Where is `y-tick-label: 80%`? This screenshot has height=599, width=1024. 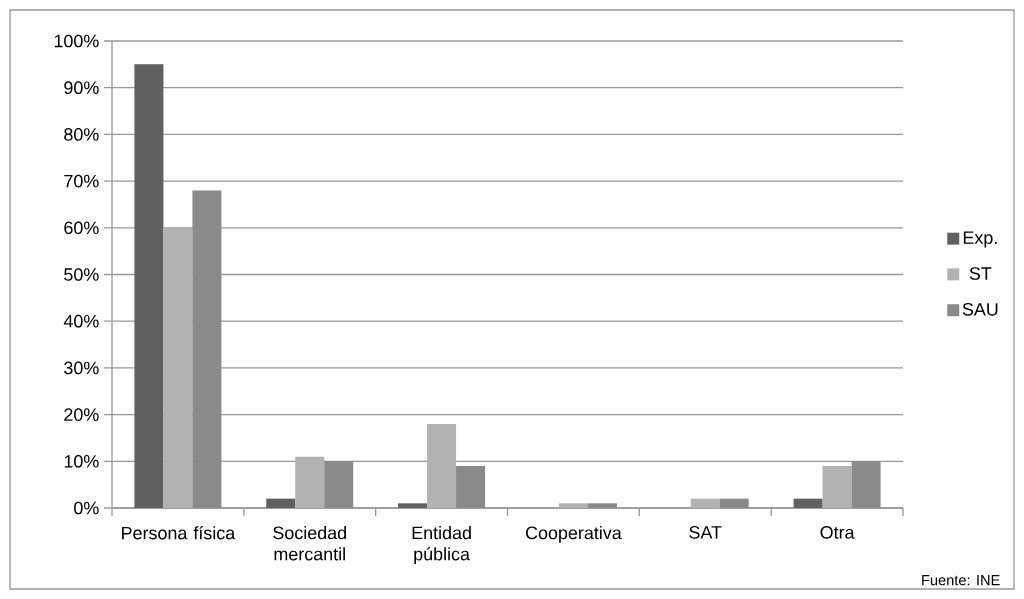 y-tick-label: 80% is located at coordinates (81, 134).